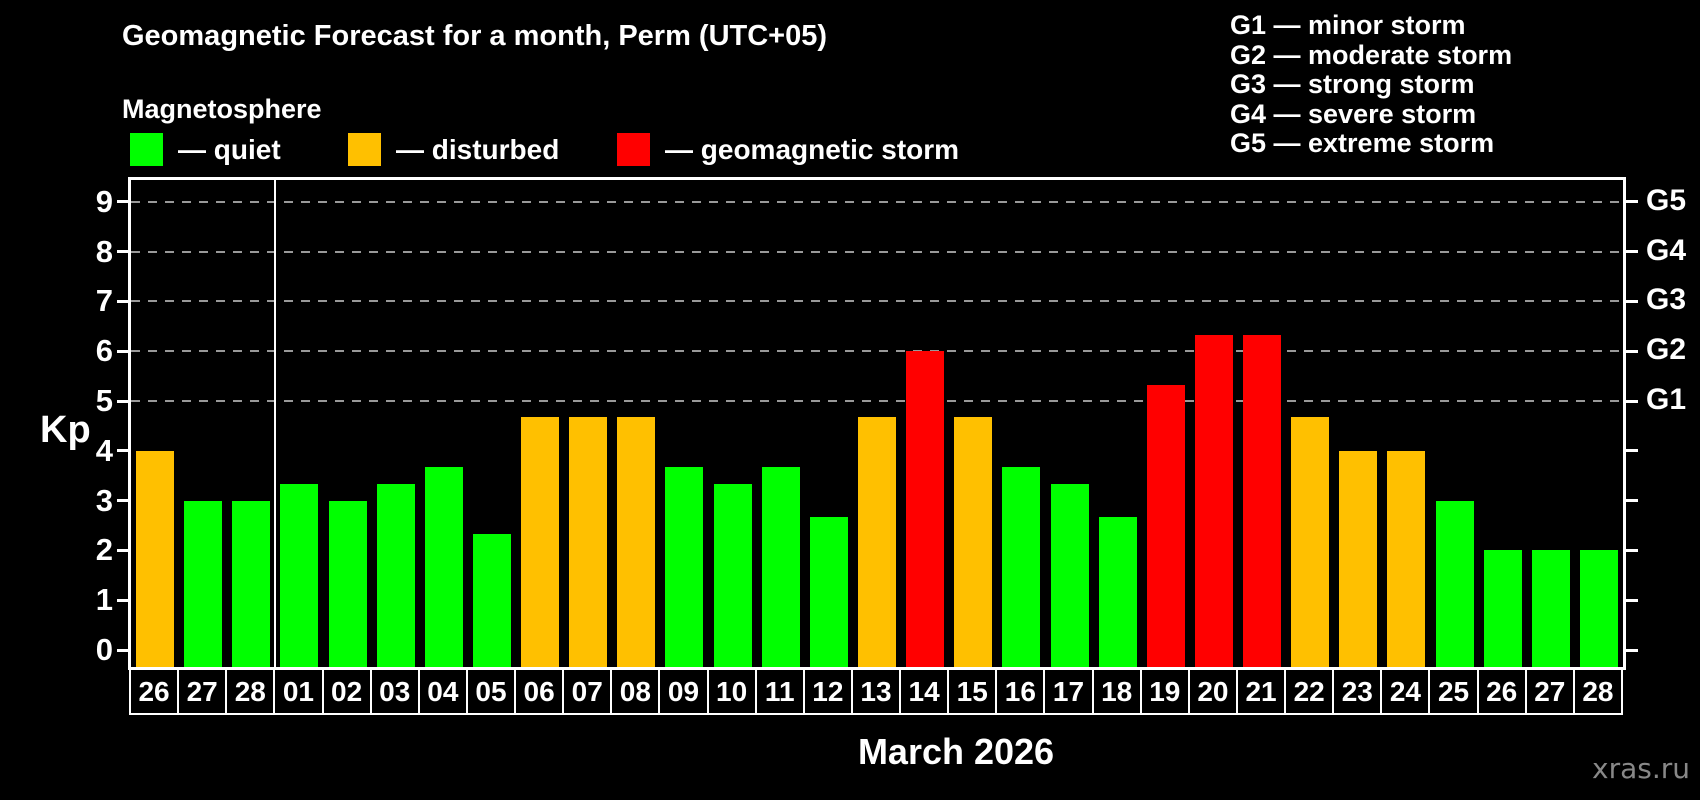 The height and width of the screenshot is (800, 1700). Describe the element at coordinates (1348, 25) in the screenshot. I see `g1-legend-line: G1 — minor storm` at that location.